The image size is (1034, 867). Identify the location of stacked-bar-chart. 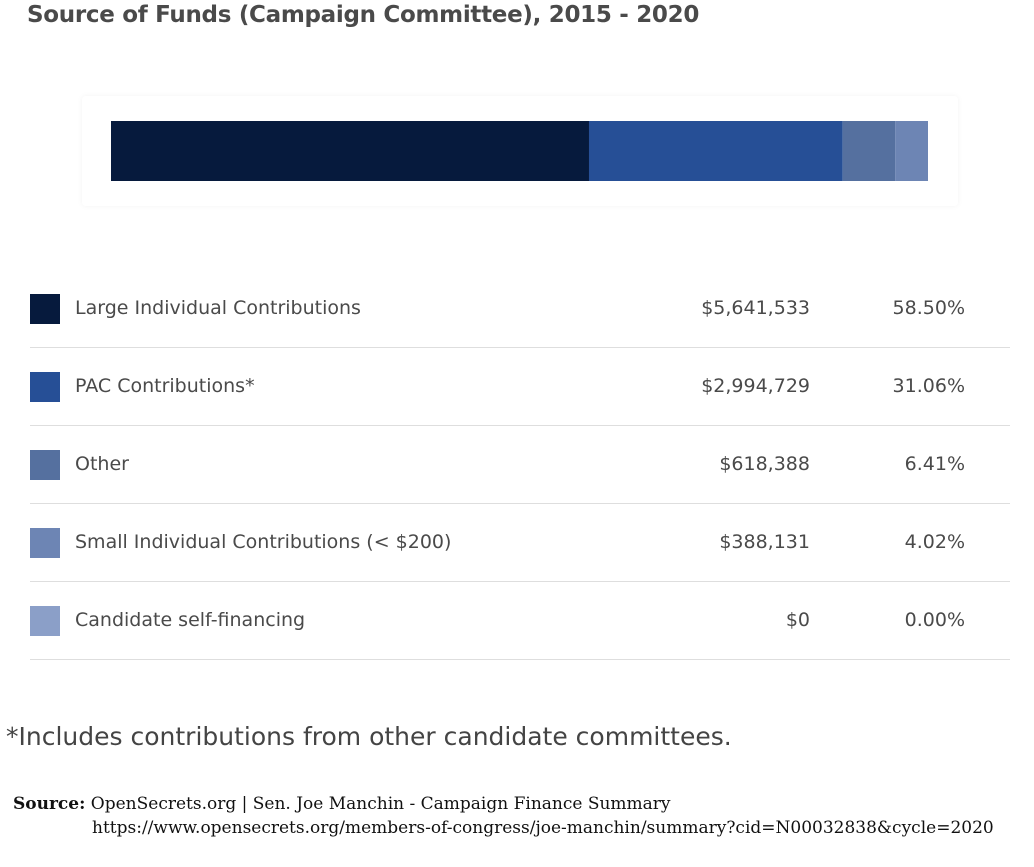
(519, 151).